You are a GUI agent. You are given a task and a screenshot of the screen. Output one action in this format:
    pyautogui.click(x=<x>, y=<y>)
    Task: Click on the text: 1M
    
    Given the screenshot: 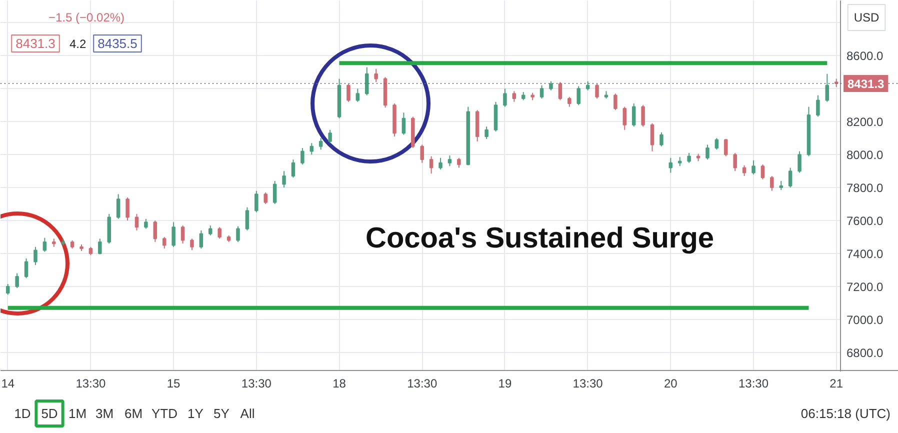 What is the action you would take?
    pyautogui.click(x=77, y=413)
    